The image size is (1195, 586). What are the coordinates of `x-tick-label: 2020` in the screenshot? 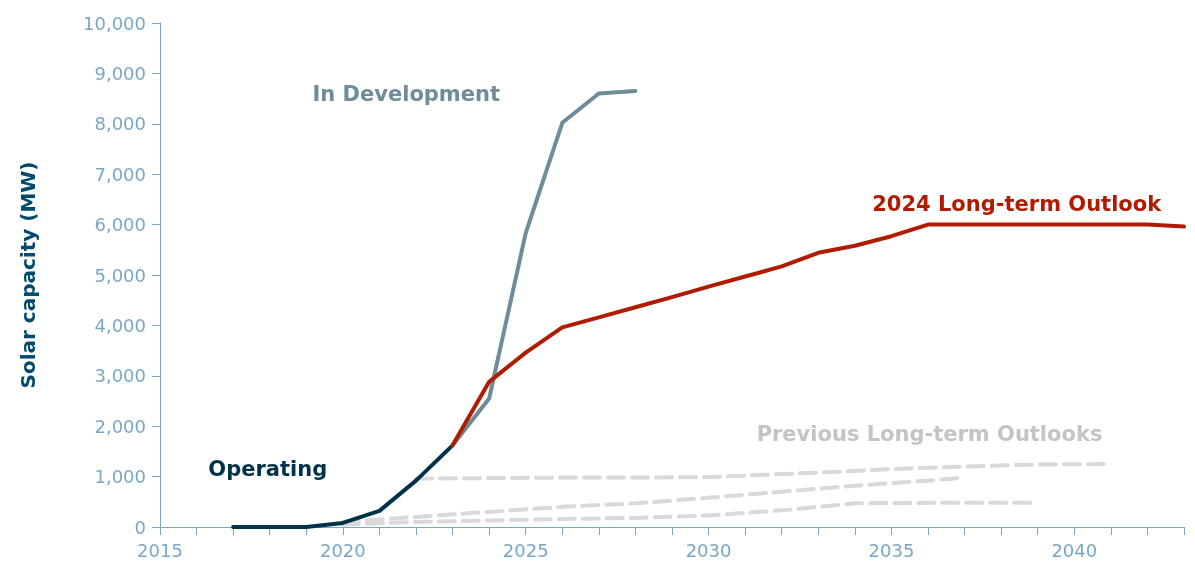 It's located at (342, 550).